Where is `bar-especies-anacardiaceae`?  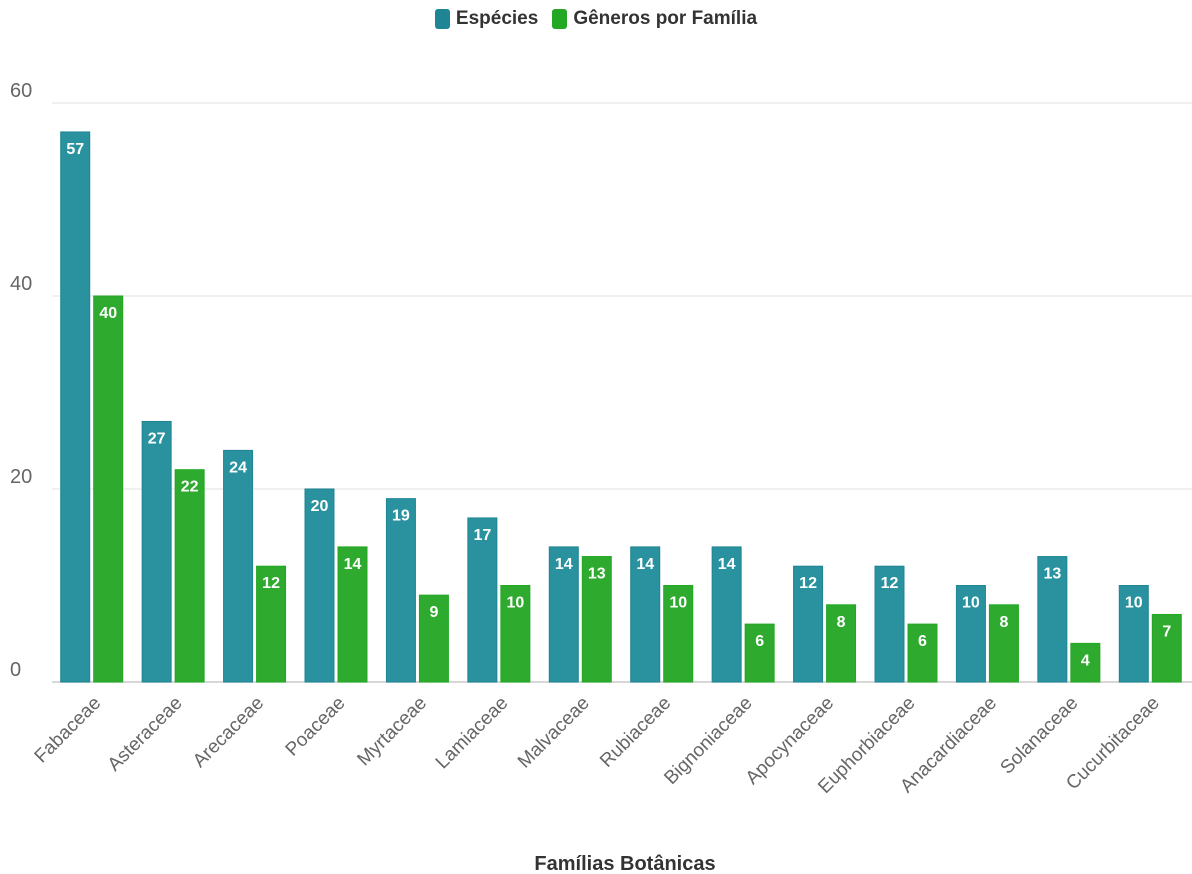 bar-especies-anacardiaceae is located at coordinates (970, 634).